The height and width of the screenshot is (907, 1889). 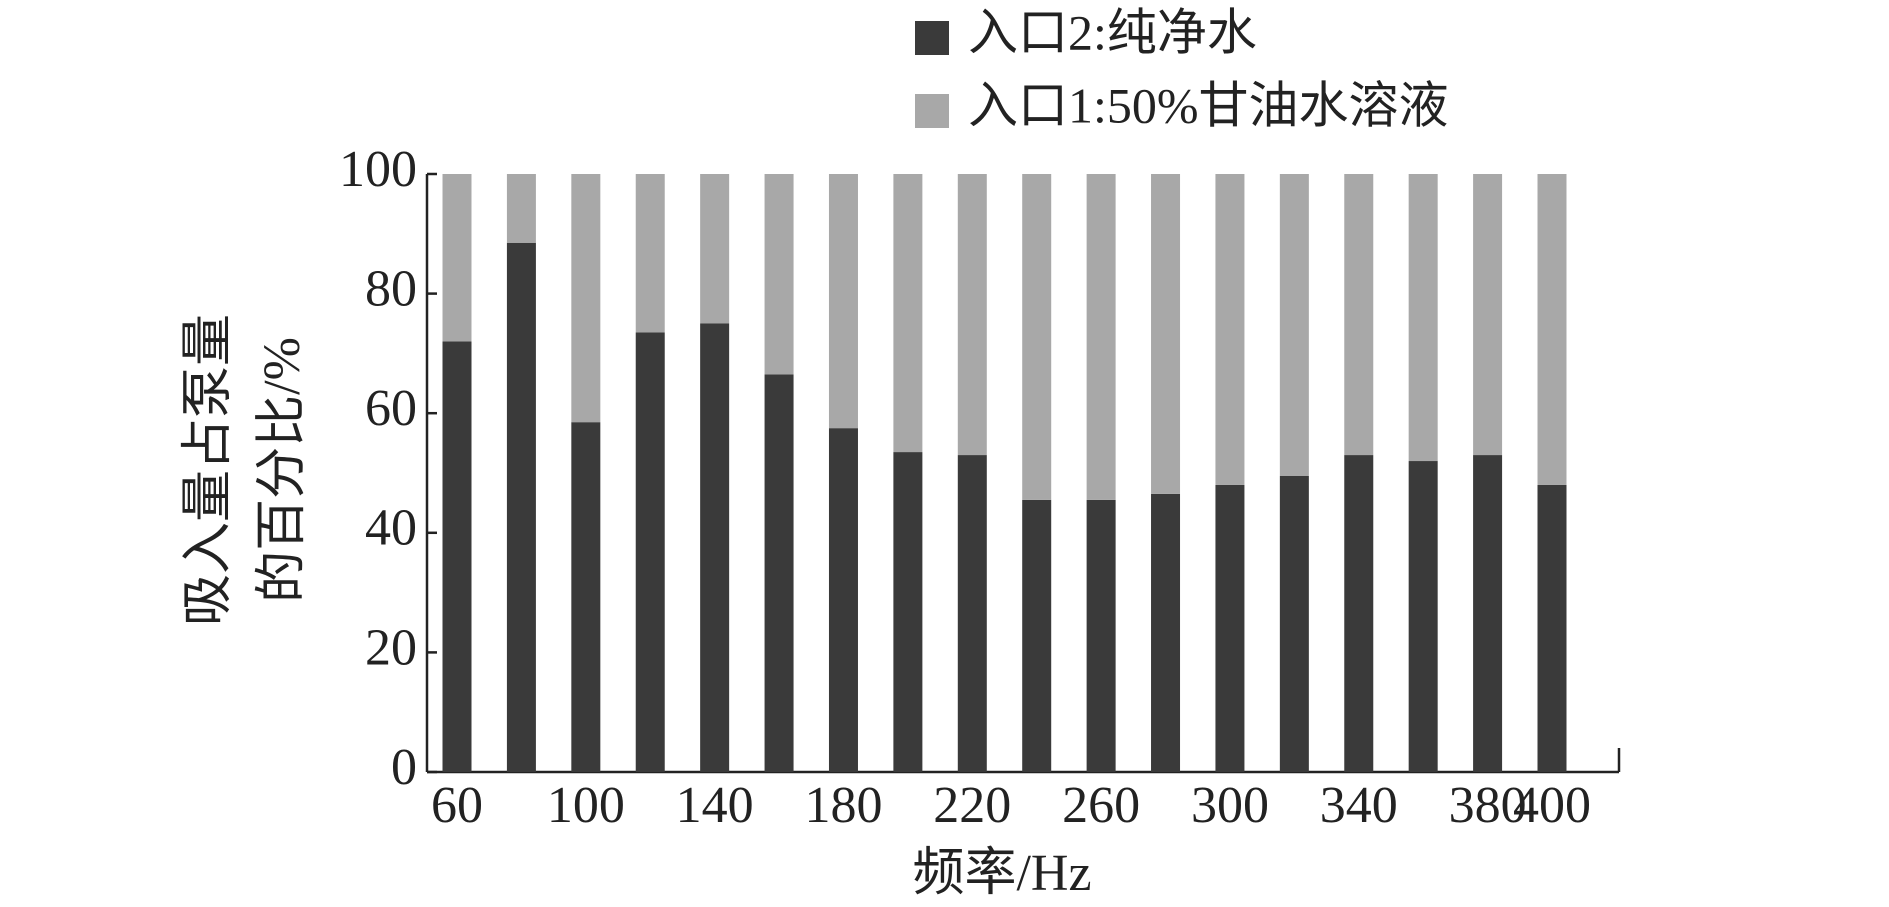 What do you see at coordinates (208, 470) in the screenshot?
I see `y-axis-label: 吸入量占泵量` at bounding box center [208, 470].